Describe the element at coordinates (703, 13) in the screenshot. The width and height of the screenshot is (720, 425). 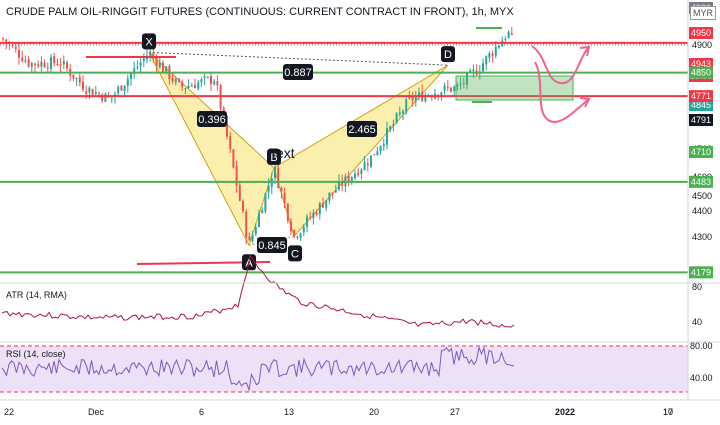
I see `currency-badge: MYR` at that location.